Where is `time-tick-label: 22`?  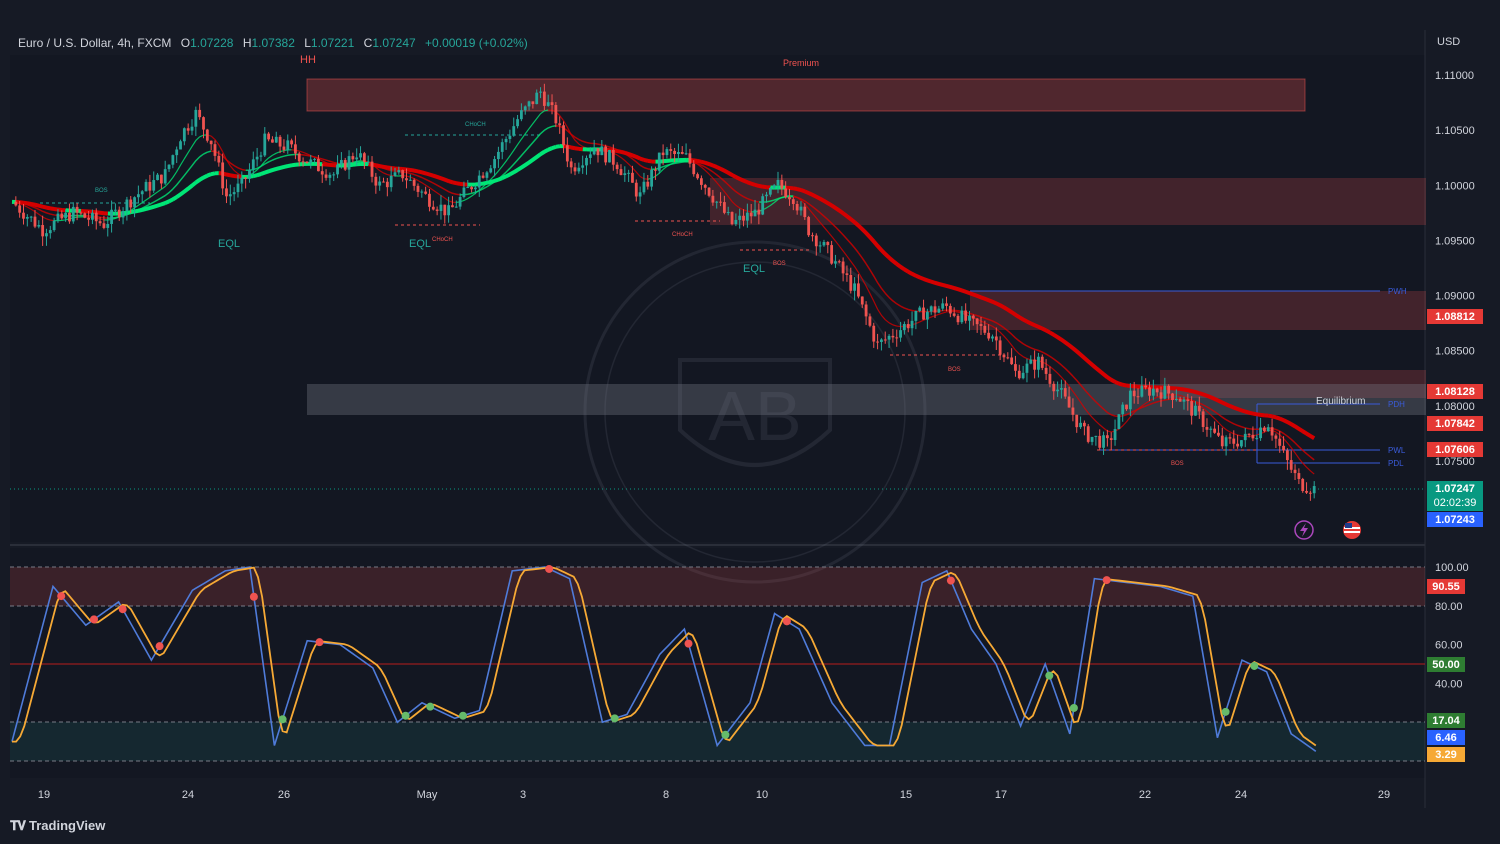 time-tick-label: 22 is located at coordinates (1145, 795).